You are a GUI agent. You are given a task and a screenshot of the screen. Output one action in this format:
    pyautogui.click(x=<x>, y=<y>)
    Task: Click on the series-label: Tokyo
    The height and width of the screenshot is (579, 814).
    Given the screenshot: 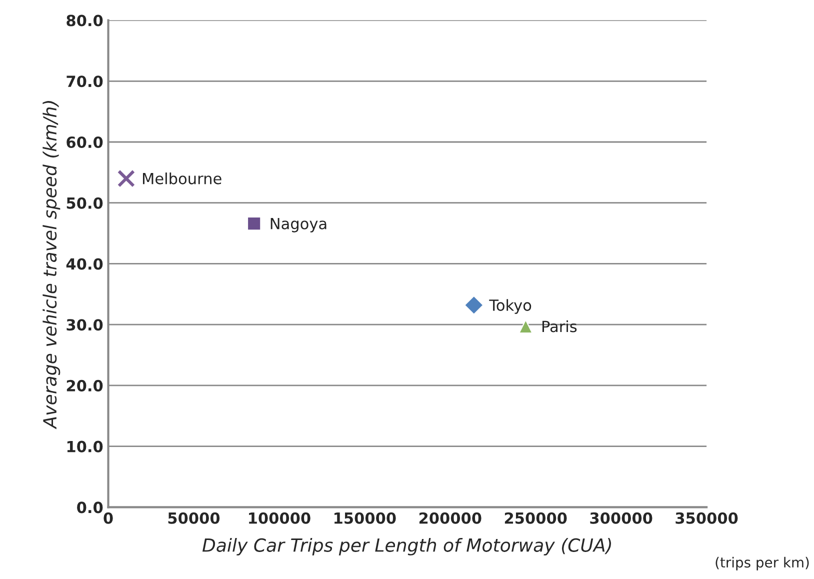 What is the action you would take?
    pyautogui.click(x=510, y=306)
    